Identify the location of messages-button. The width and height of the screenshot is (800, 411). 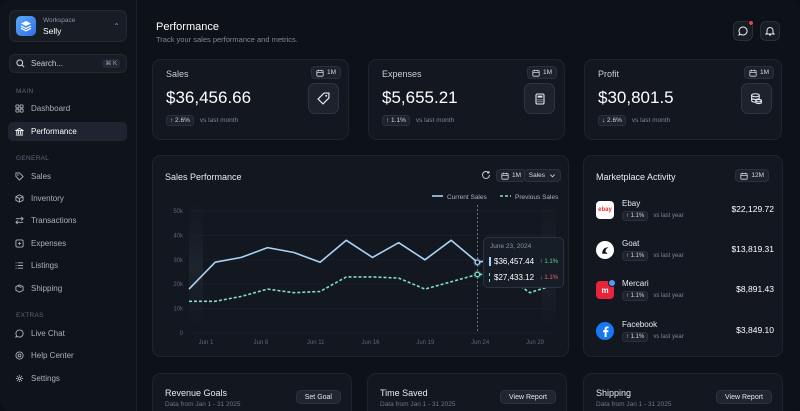
(743, 30).